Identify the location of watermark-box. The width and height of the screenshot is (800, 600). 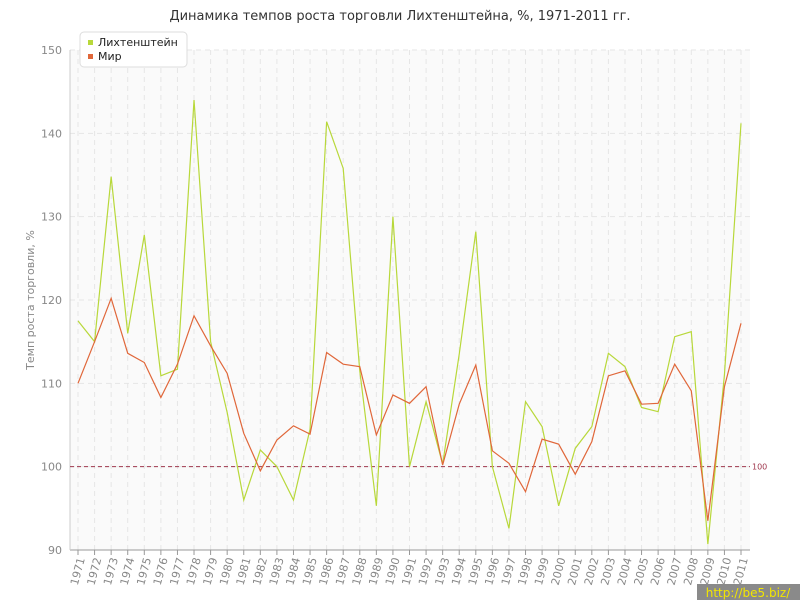
(748, 592).